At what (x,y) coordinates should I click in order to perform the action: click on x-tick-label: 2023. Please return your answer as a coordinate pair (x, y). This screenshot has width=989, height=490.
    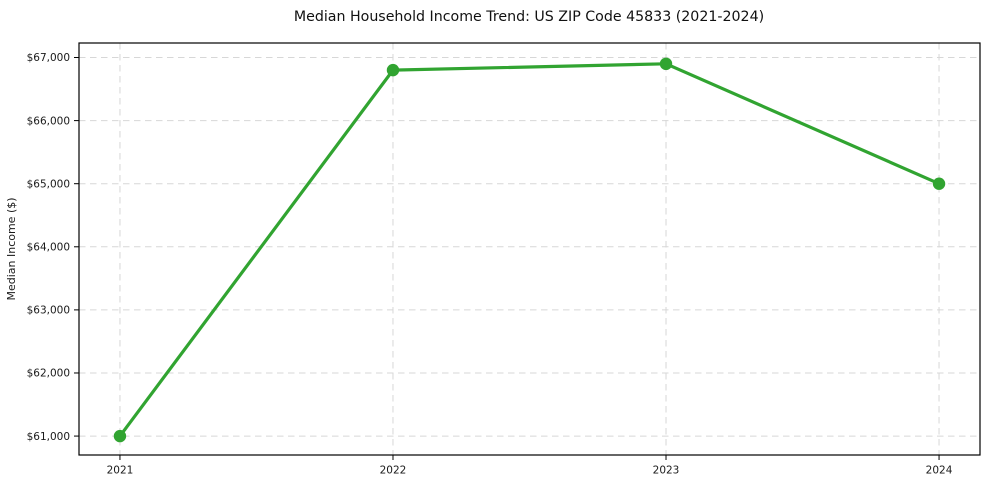
    Looking at the image, I should click on (666, 471).